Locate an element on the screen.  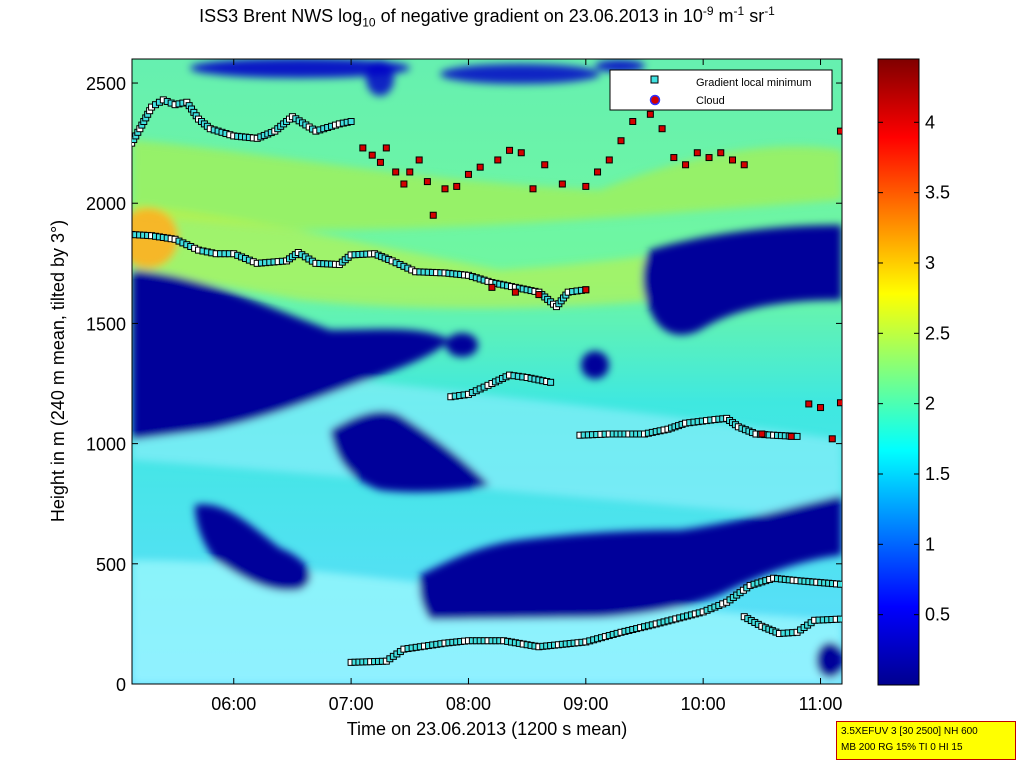
colorbar-tick-label: 1.5 is located at coordinates (937, 474).